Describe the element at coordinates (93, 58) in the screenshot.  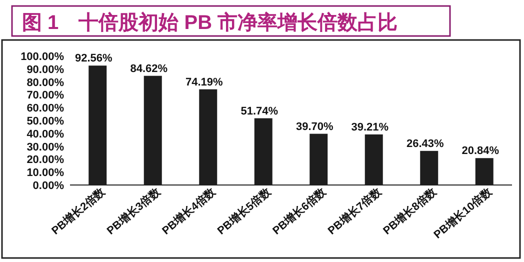
I see `data-label: 92.56%` at that location.